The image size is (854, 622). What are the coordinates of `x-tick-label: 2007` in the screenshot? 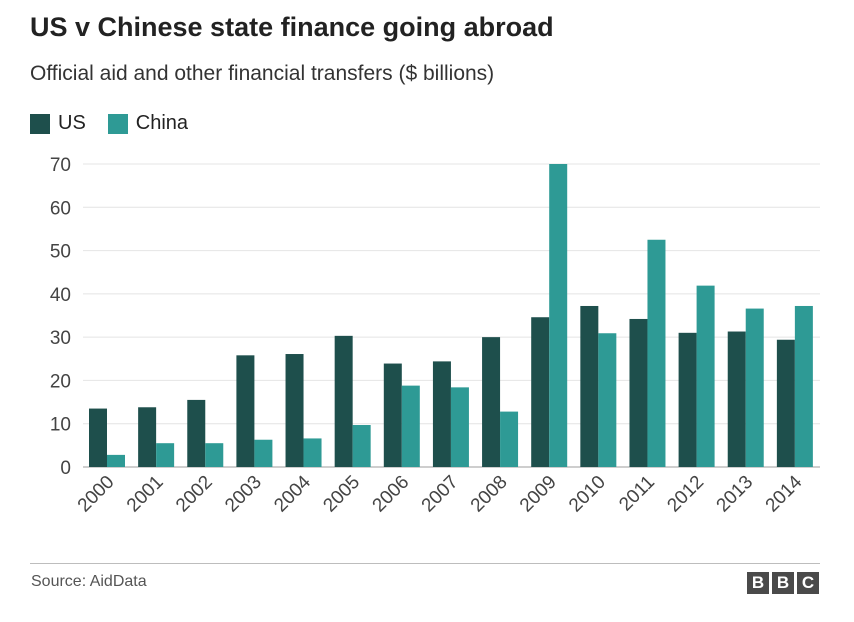 It's located at (440, 494).